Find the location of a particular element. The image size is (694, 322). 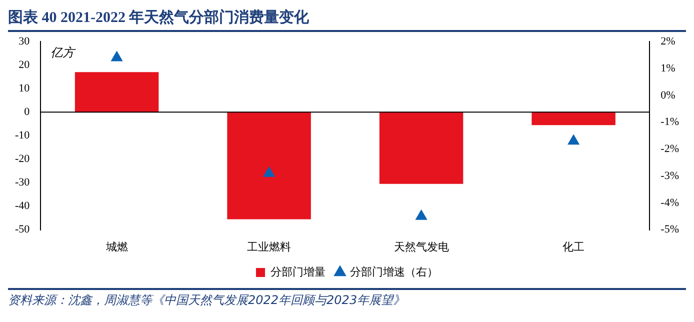

y-tick-label: 30 is located at coordinates (24, 41).